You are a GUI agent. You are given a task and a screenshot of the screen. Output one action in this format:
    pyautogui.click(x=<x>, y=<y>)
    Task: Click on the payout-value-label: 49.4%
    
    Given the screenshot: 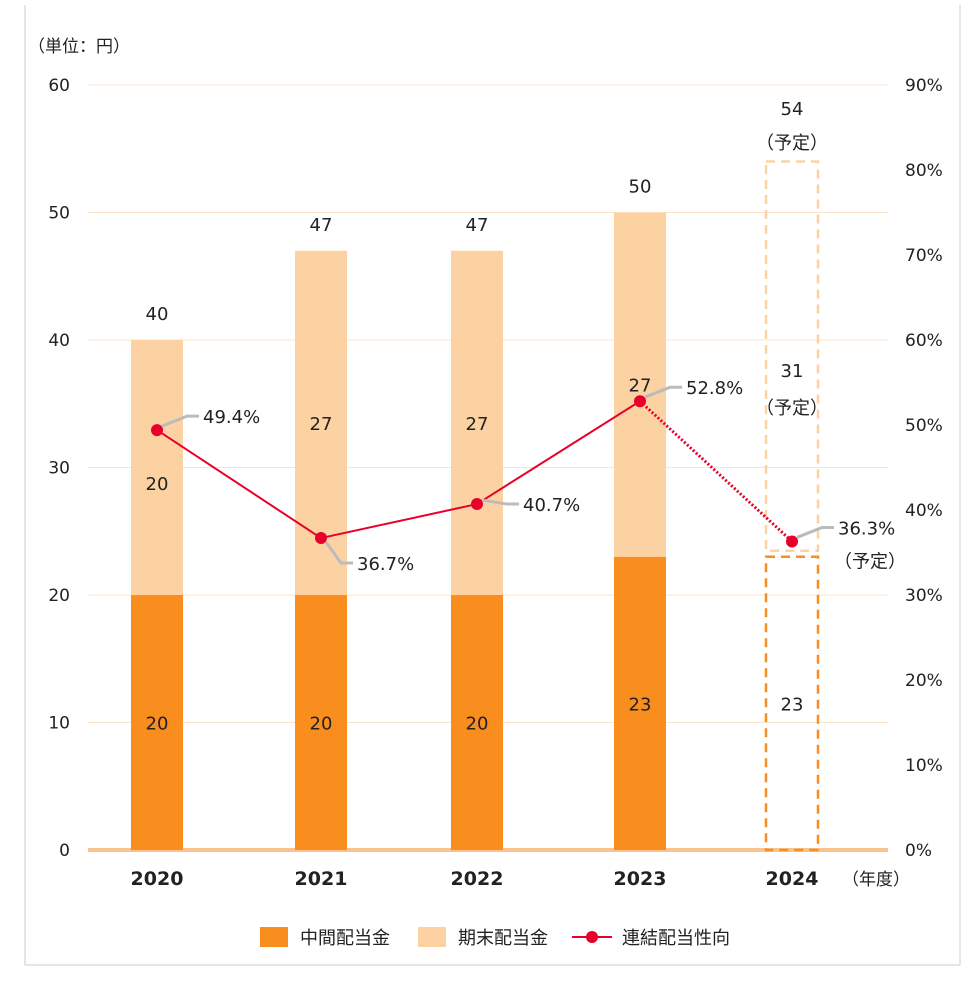 What is the action you would take?
    pyautogui.click(x=231, y=417)
    